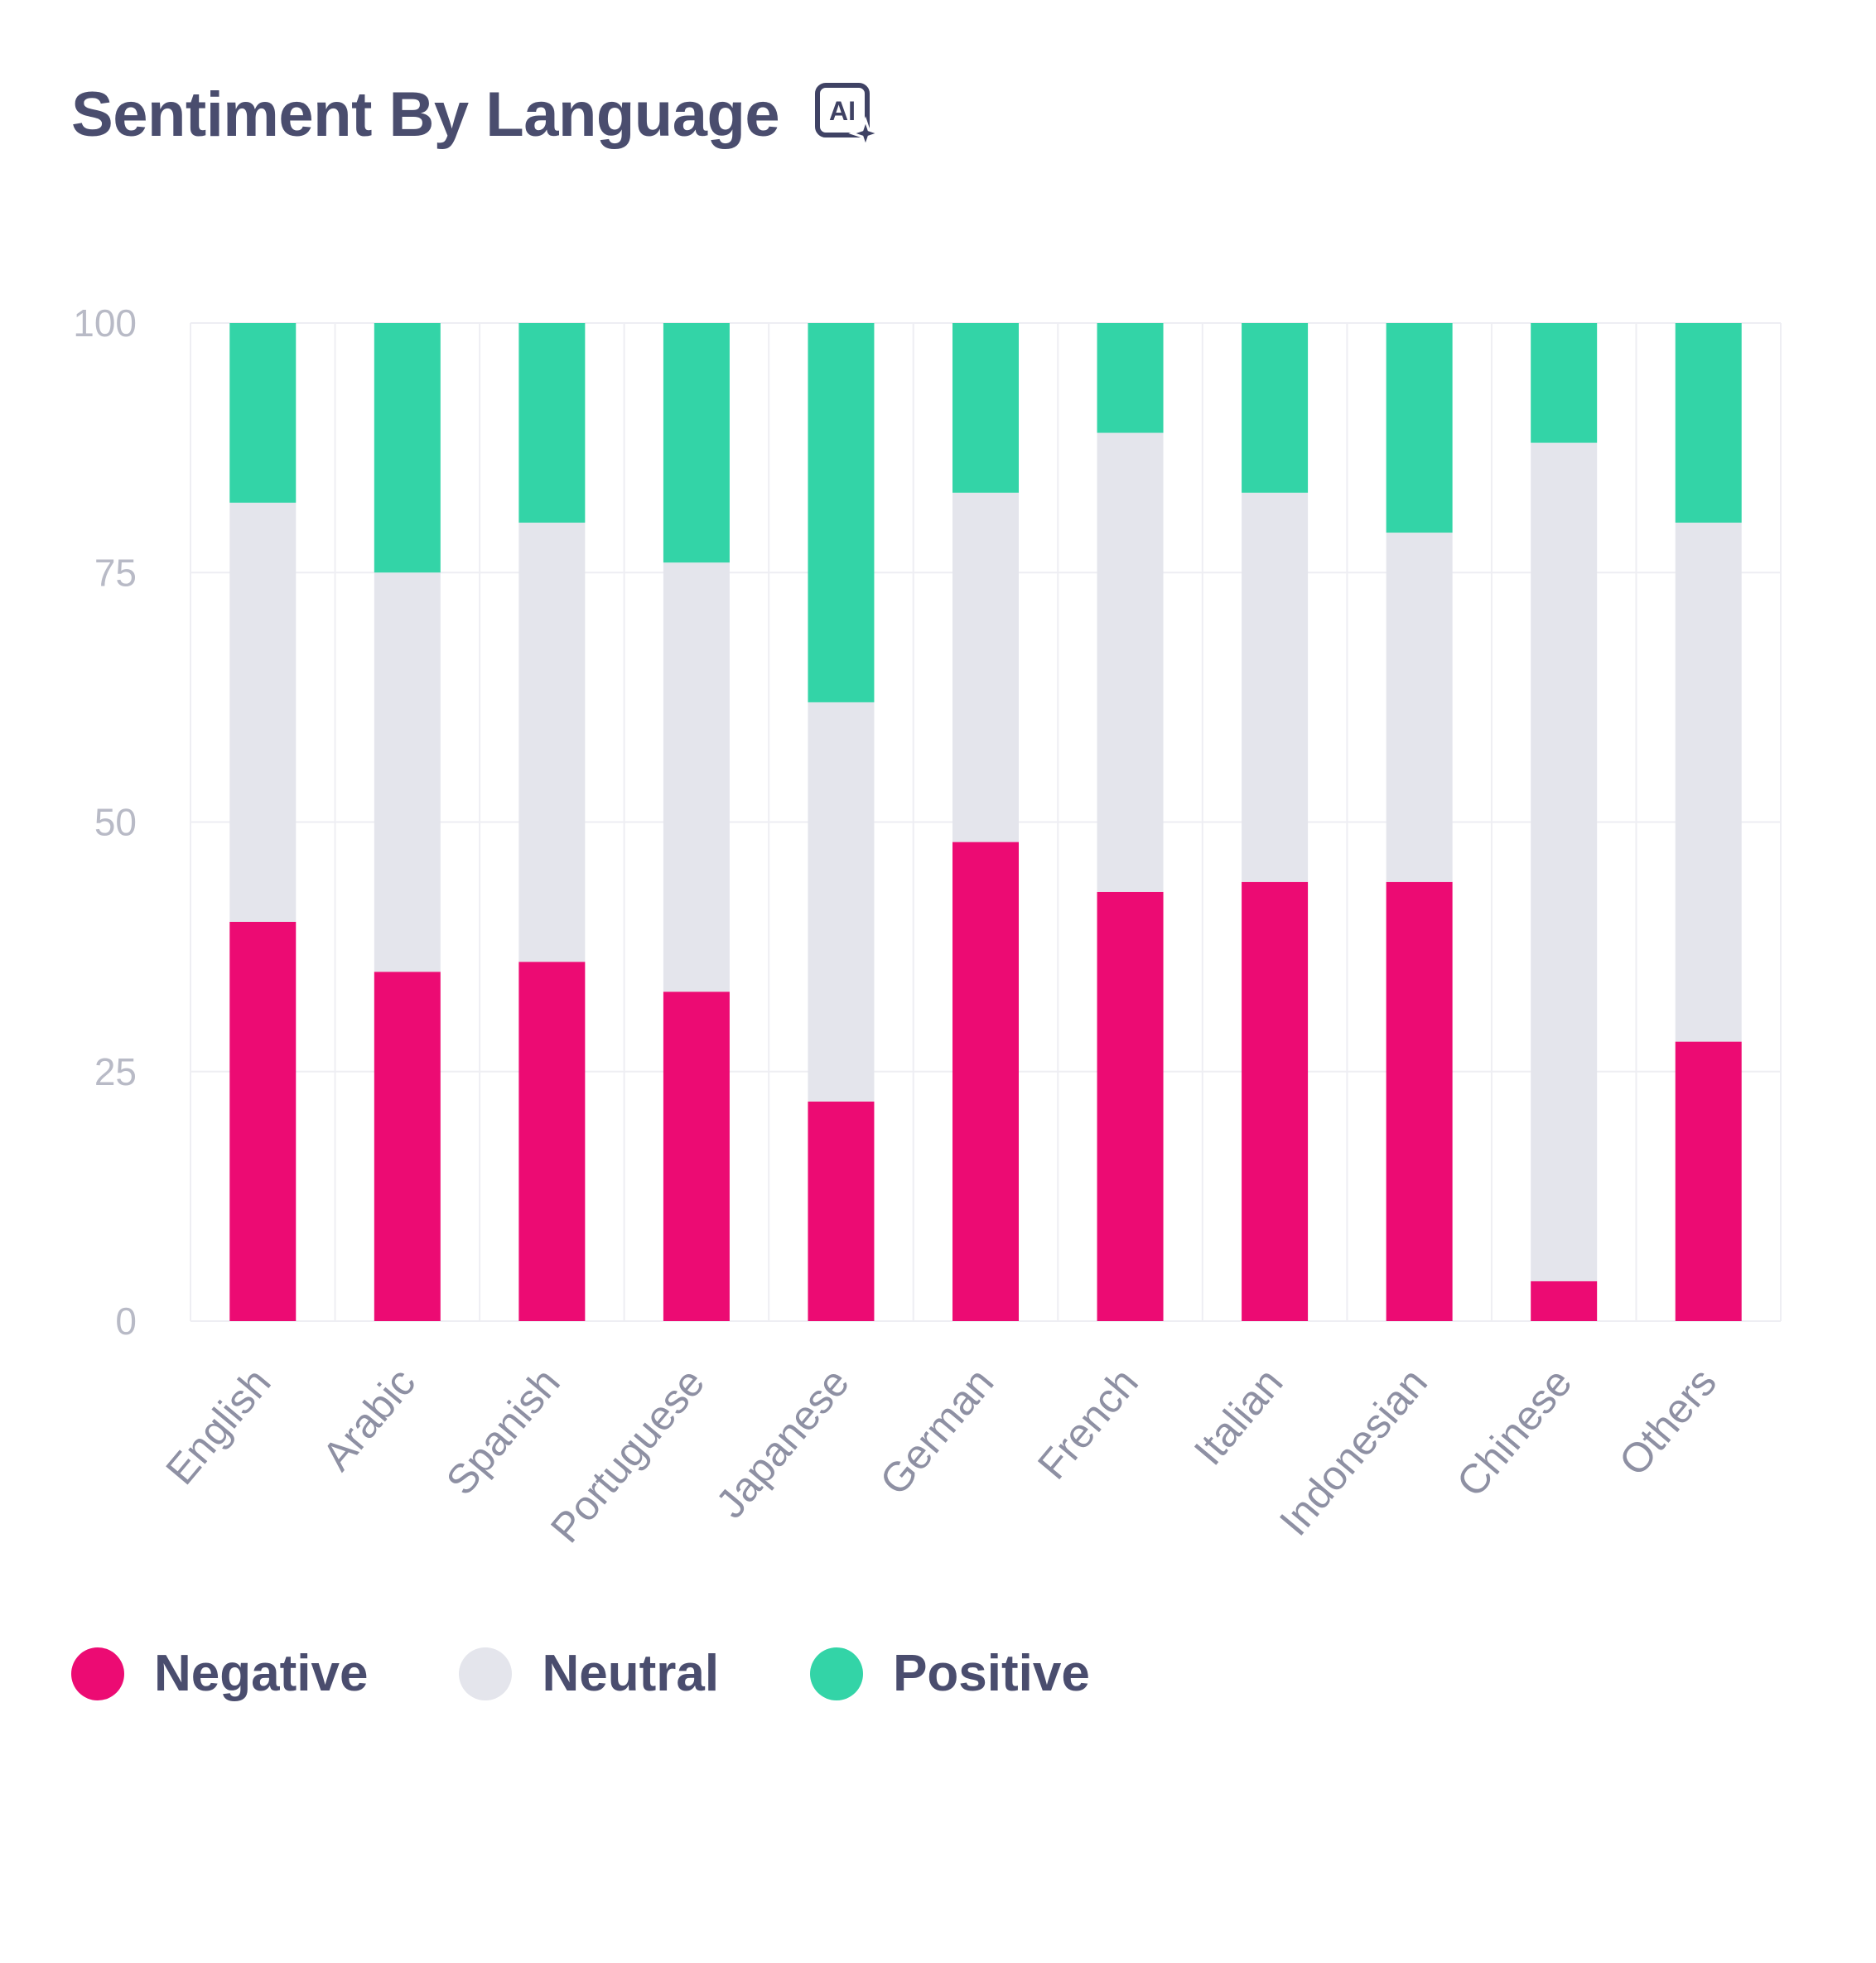 The width and height of the screenshot is (1876, 1963). What do you see at coordinates (1514, 1432) in the screenshot?
I see `x-tick-label: Chinese` at bounding box center [1514, 1432].